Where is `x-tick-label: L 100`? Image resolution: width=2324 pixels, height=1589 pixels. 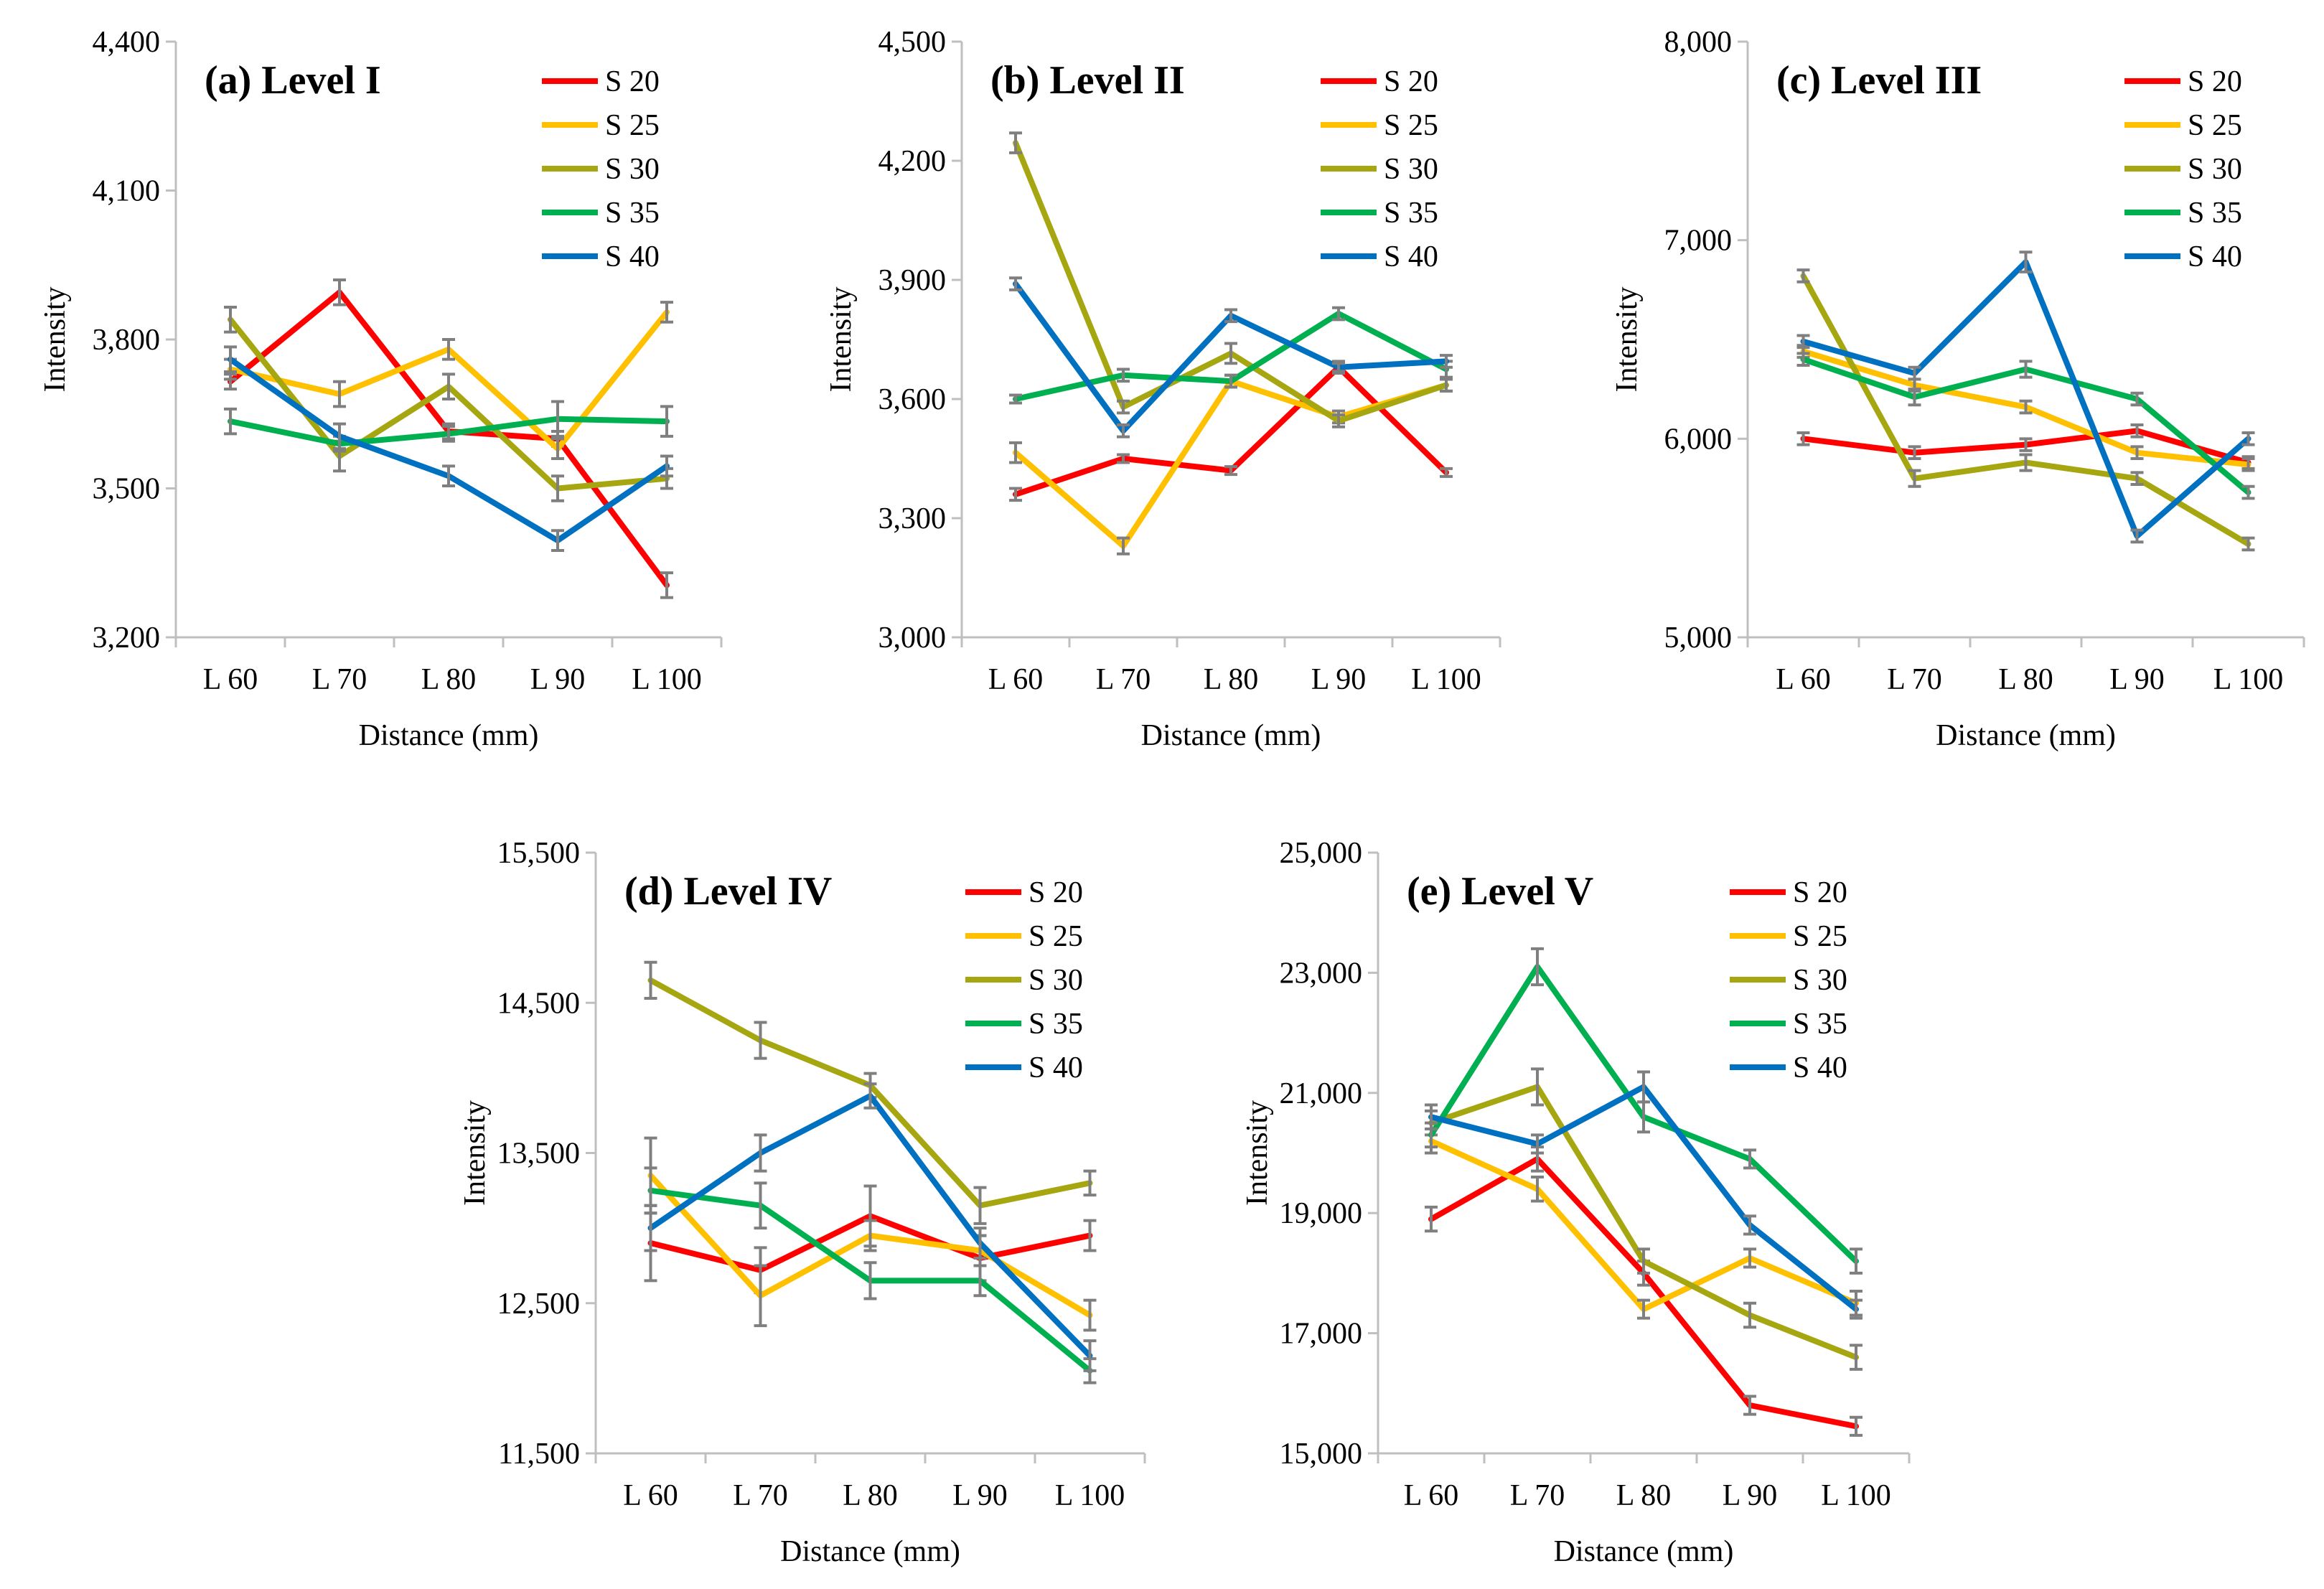
x-tick-label: L 100 is located at coordinates (1446, 679).